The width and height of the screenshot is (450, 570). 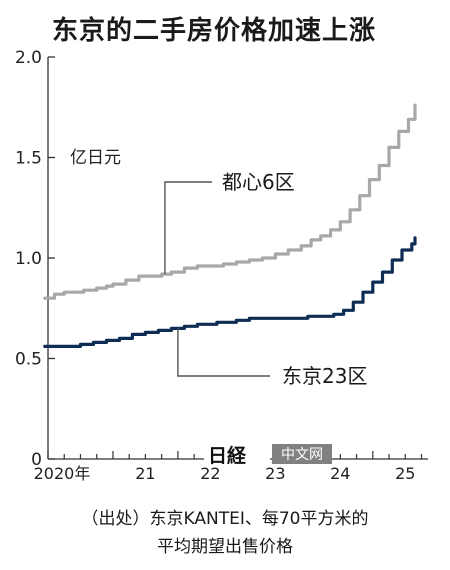 I want to click on annotation-label-tokyo23: 东京23区, so click(x=324, y=376).